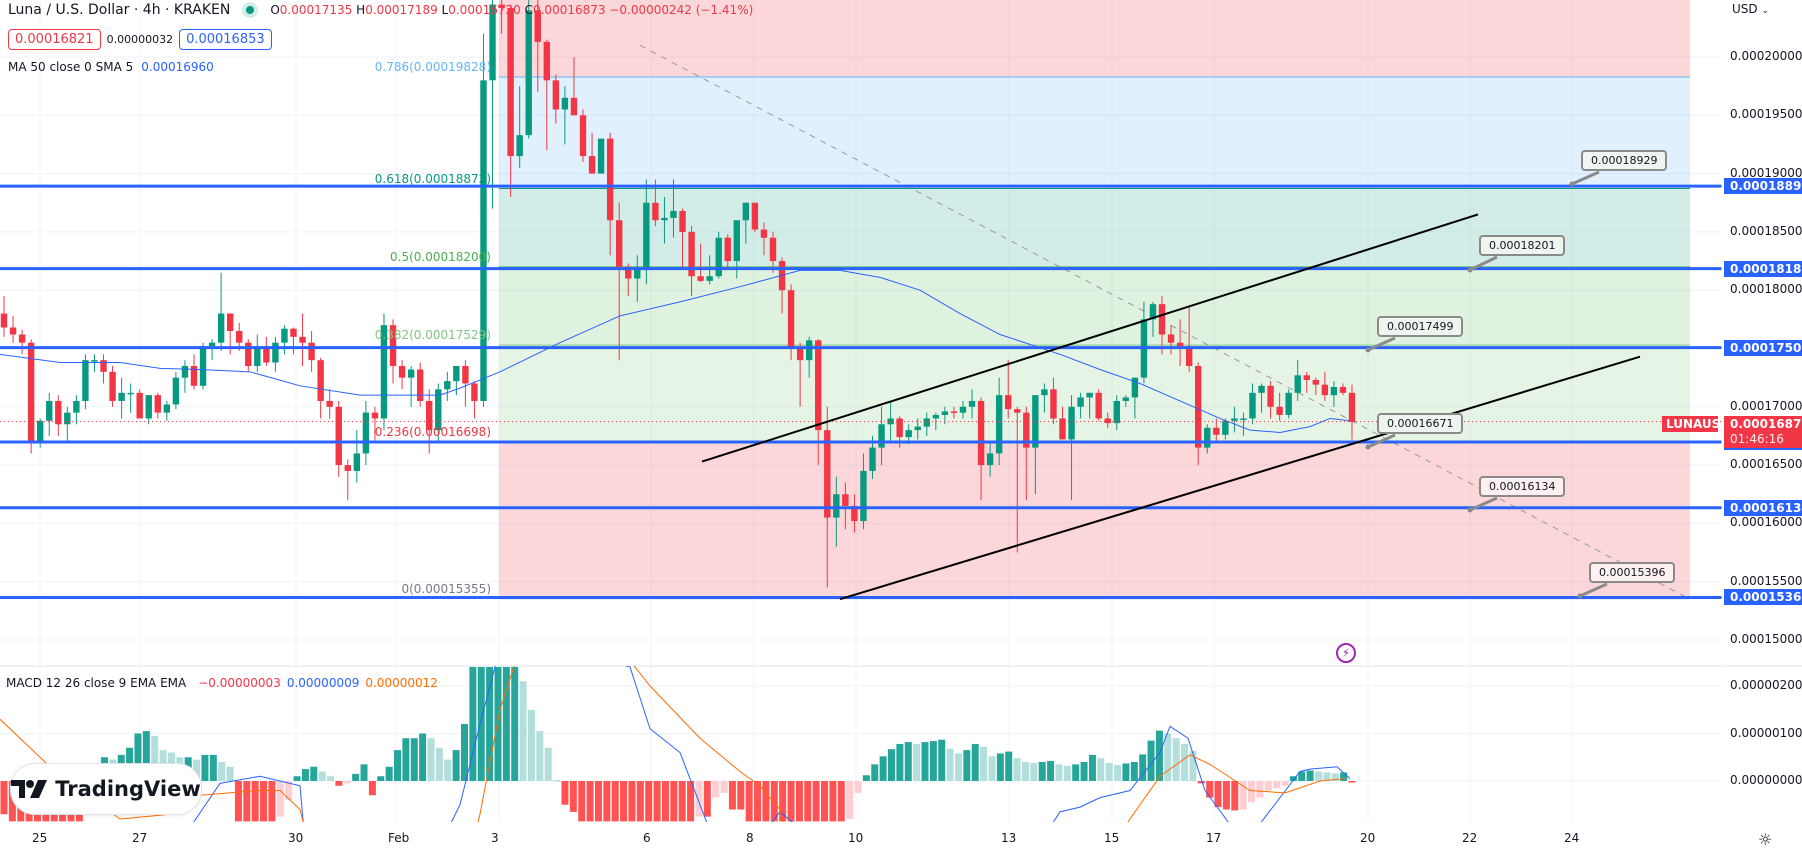 Image resolution: width=1802 pixels, height=850 pixels. Describe the element at coordinates (140, 838) in the screenshot. I see `time-tick-label: 27` at that location.